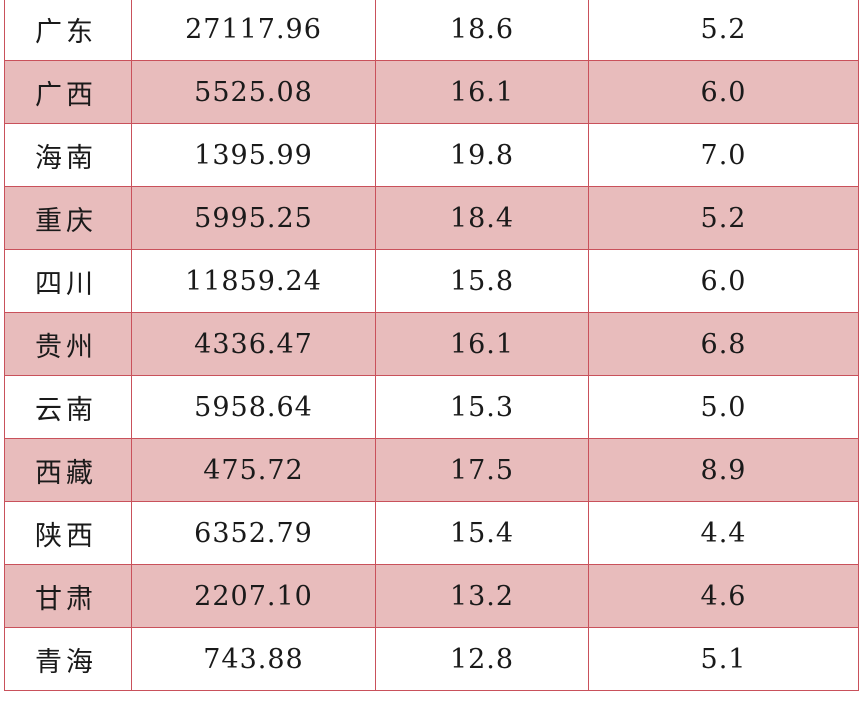 This screenshot has height=706, width=861. Describe the element at coordinates (68, 92) in the screenshot. I see `region-cell: 广西` at that location.